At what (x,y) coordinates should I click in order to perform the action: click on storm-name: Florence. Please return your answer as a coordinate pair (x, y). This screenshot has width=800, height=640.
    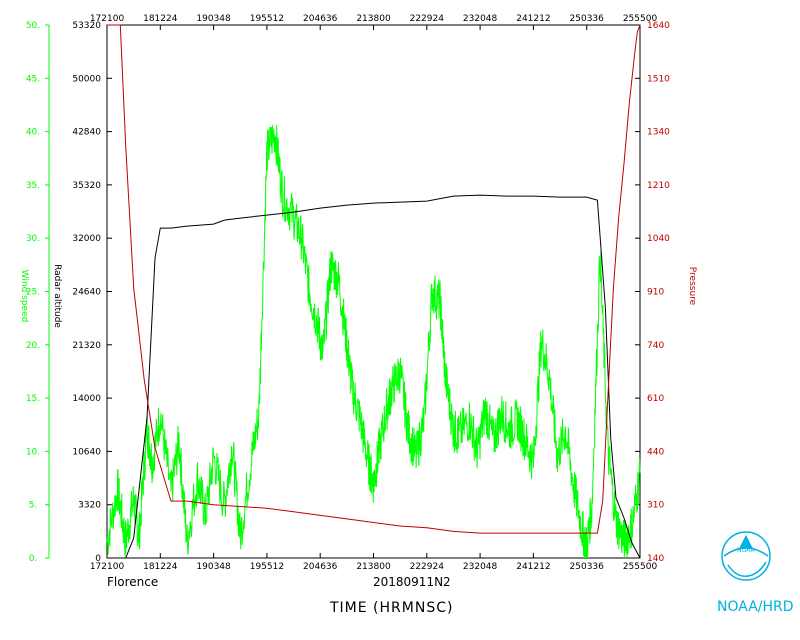
    Looking at the image, I should click on (132, 582).